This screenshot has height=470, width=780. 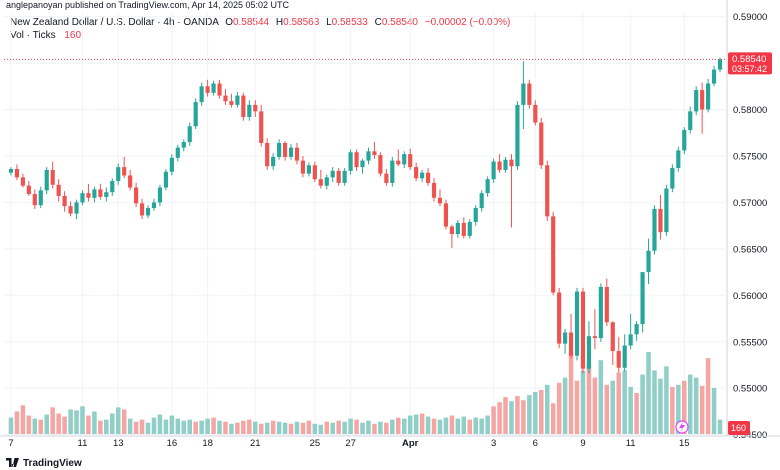 What do you see at coordinates (750, 342) in the screenshot?
I see `y-tick-label: 0.55500` at bounding box center [750, 342].